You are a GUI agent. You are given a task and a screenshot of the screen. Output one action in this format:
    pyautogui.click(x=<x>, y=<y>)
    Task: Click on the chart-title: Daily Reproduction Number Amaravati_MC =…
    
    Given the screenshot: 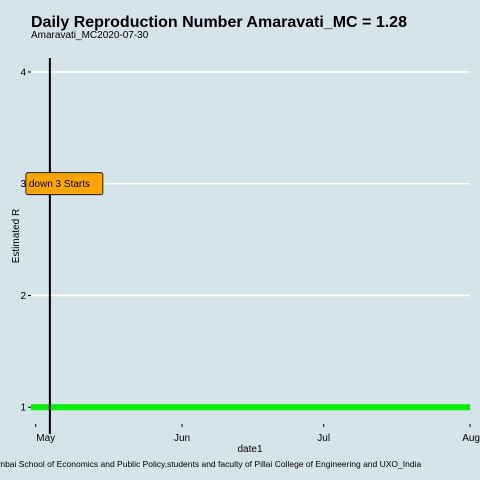 What is the action you would take?
    pyautogui.click(x=219, y=22)
    